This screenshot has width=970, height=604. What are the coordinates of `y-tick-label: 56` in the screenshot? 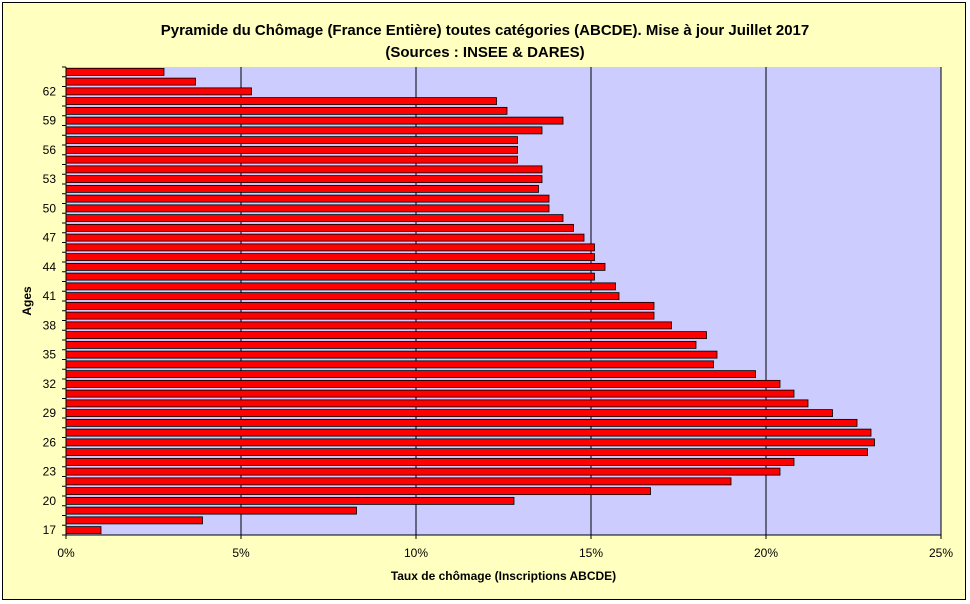 It's located at (50, 150).